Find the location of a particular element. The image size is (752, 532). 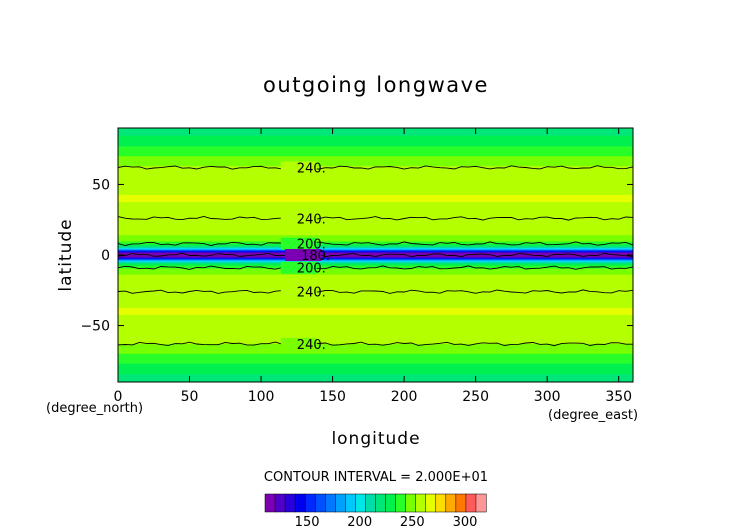

y-tick-label: 0 is located at coordinates (105, 256).